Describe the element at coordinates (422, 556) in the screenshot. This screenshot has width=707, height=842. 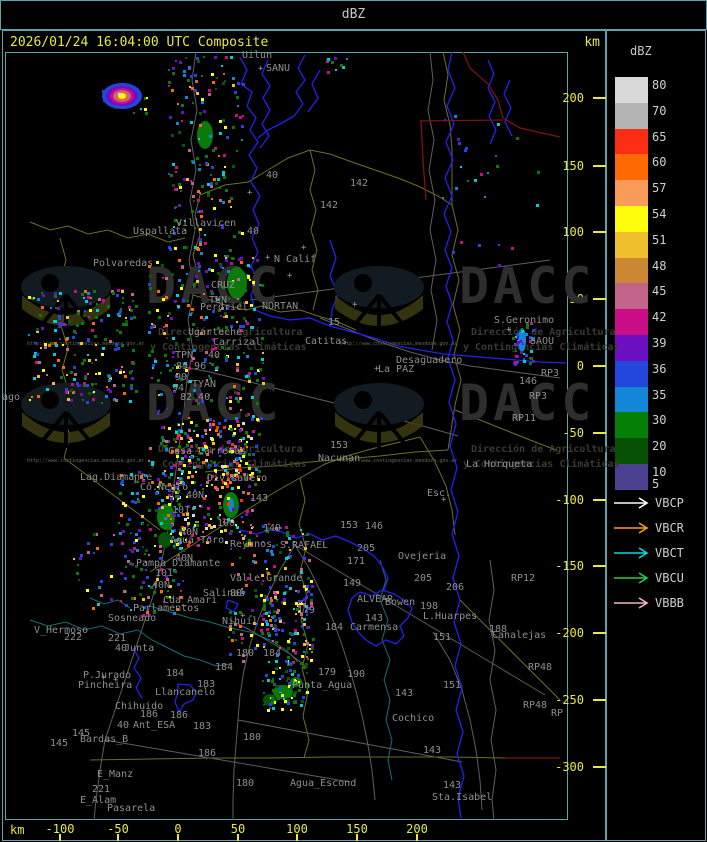
I see `place-label: Ovejeria` at that location.